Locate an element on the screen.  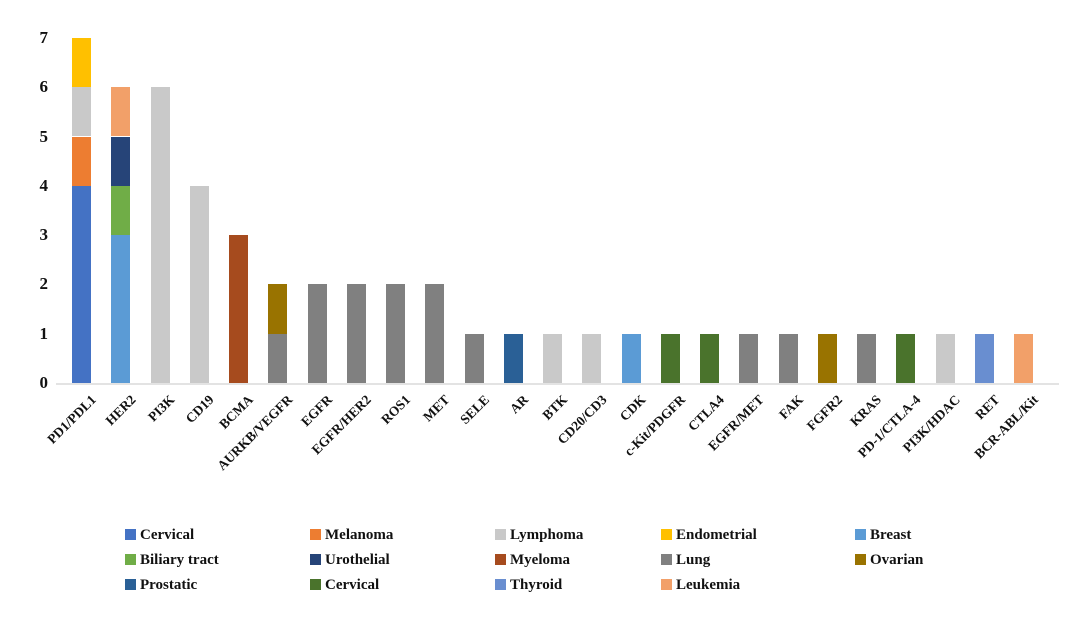
x-axis-category-label: CD19 is located at coordinates (200, 409).